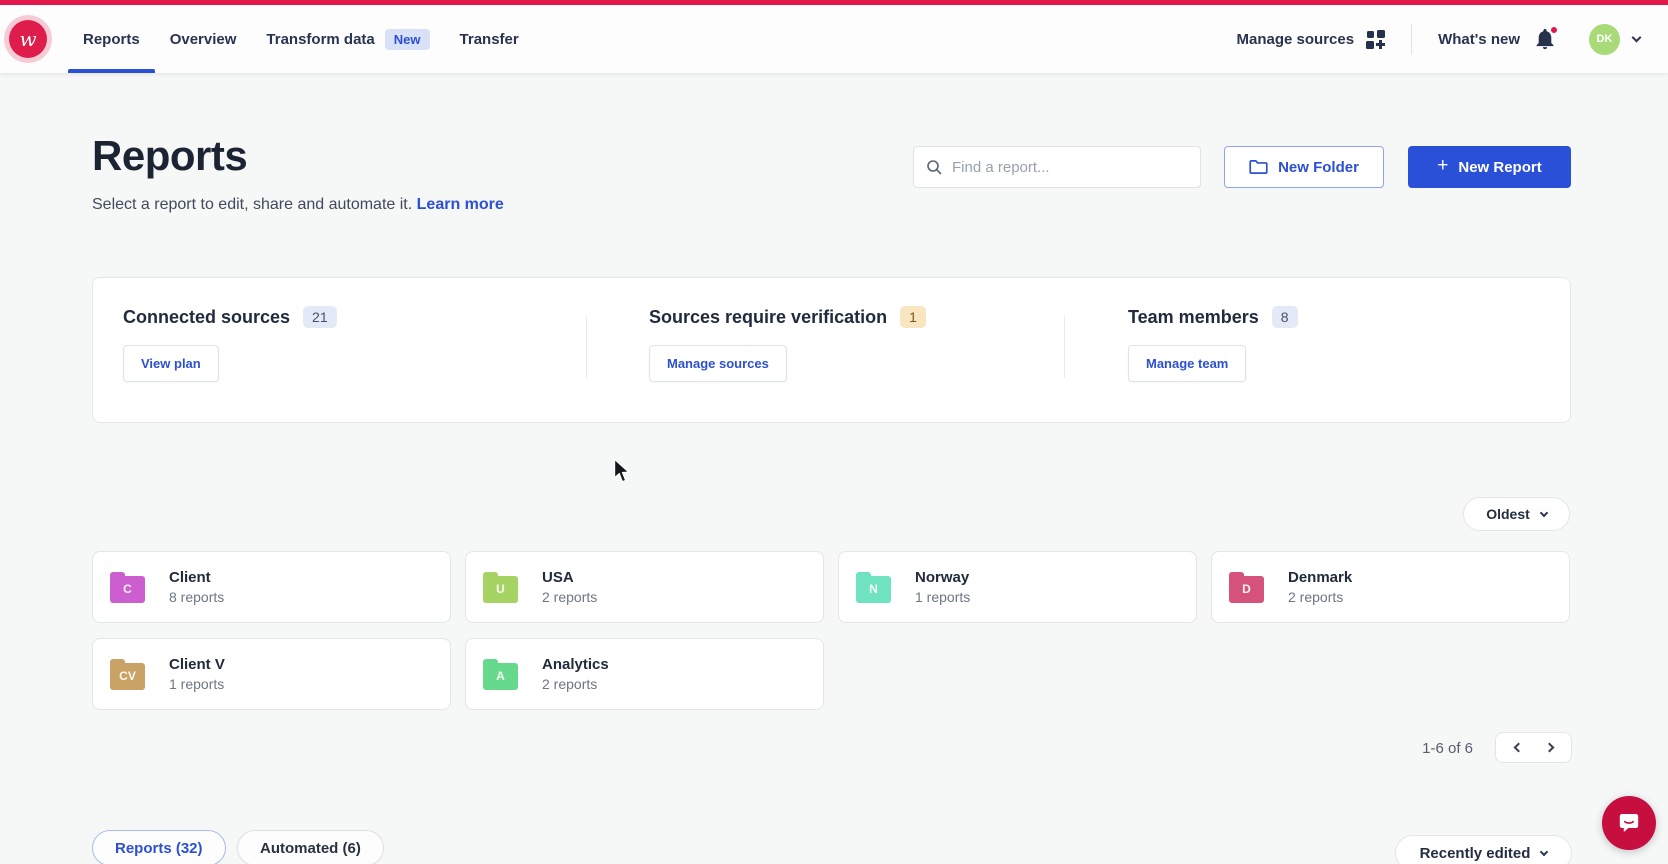 The image size is (1668, 864). What do you see at coordinates (768, 316) in the screenshot?
I see `stat-label: Sources require verification` at bounding box center [768, 316].